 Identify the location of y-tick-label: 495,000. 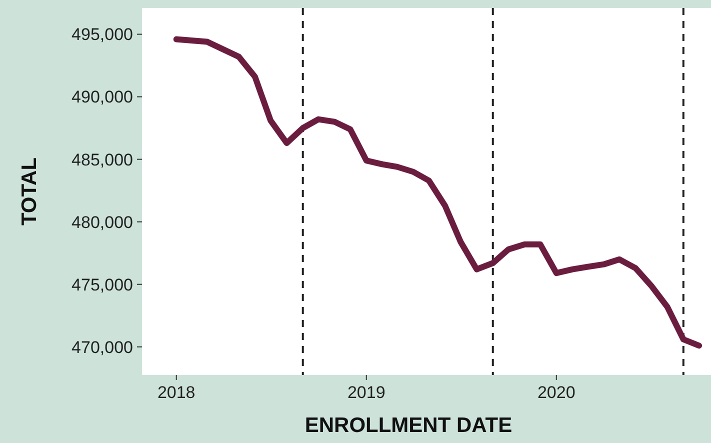
(102, 34).